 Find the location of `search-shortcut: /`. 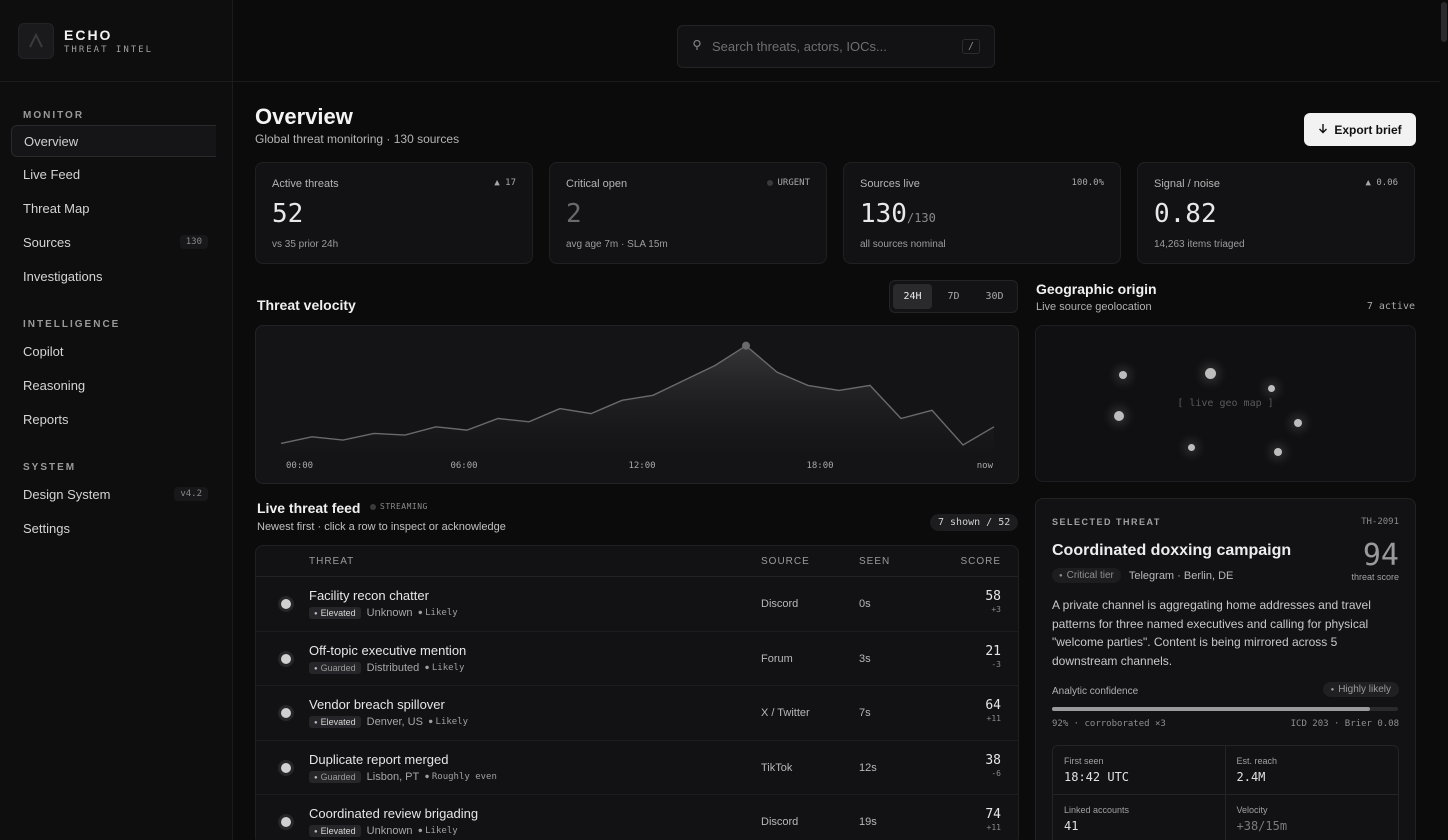

search-shortcut: / is located at coordinates (970, 46).